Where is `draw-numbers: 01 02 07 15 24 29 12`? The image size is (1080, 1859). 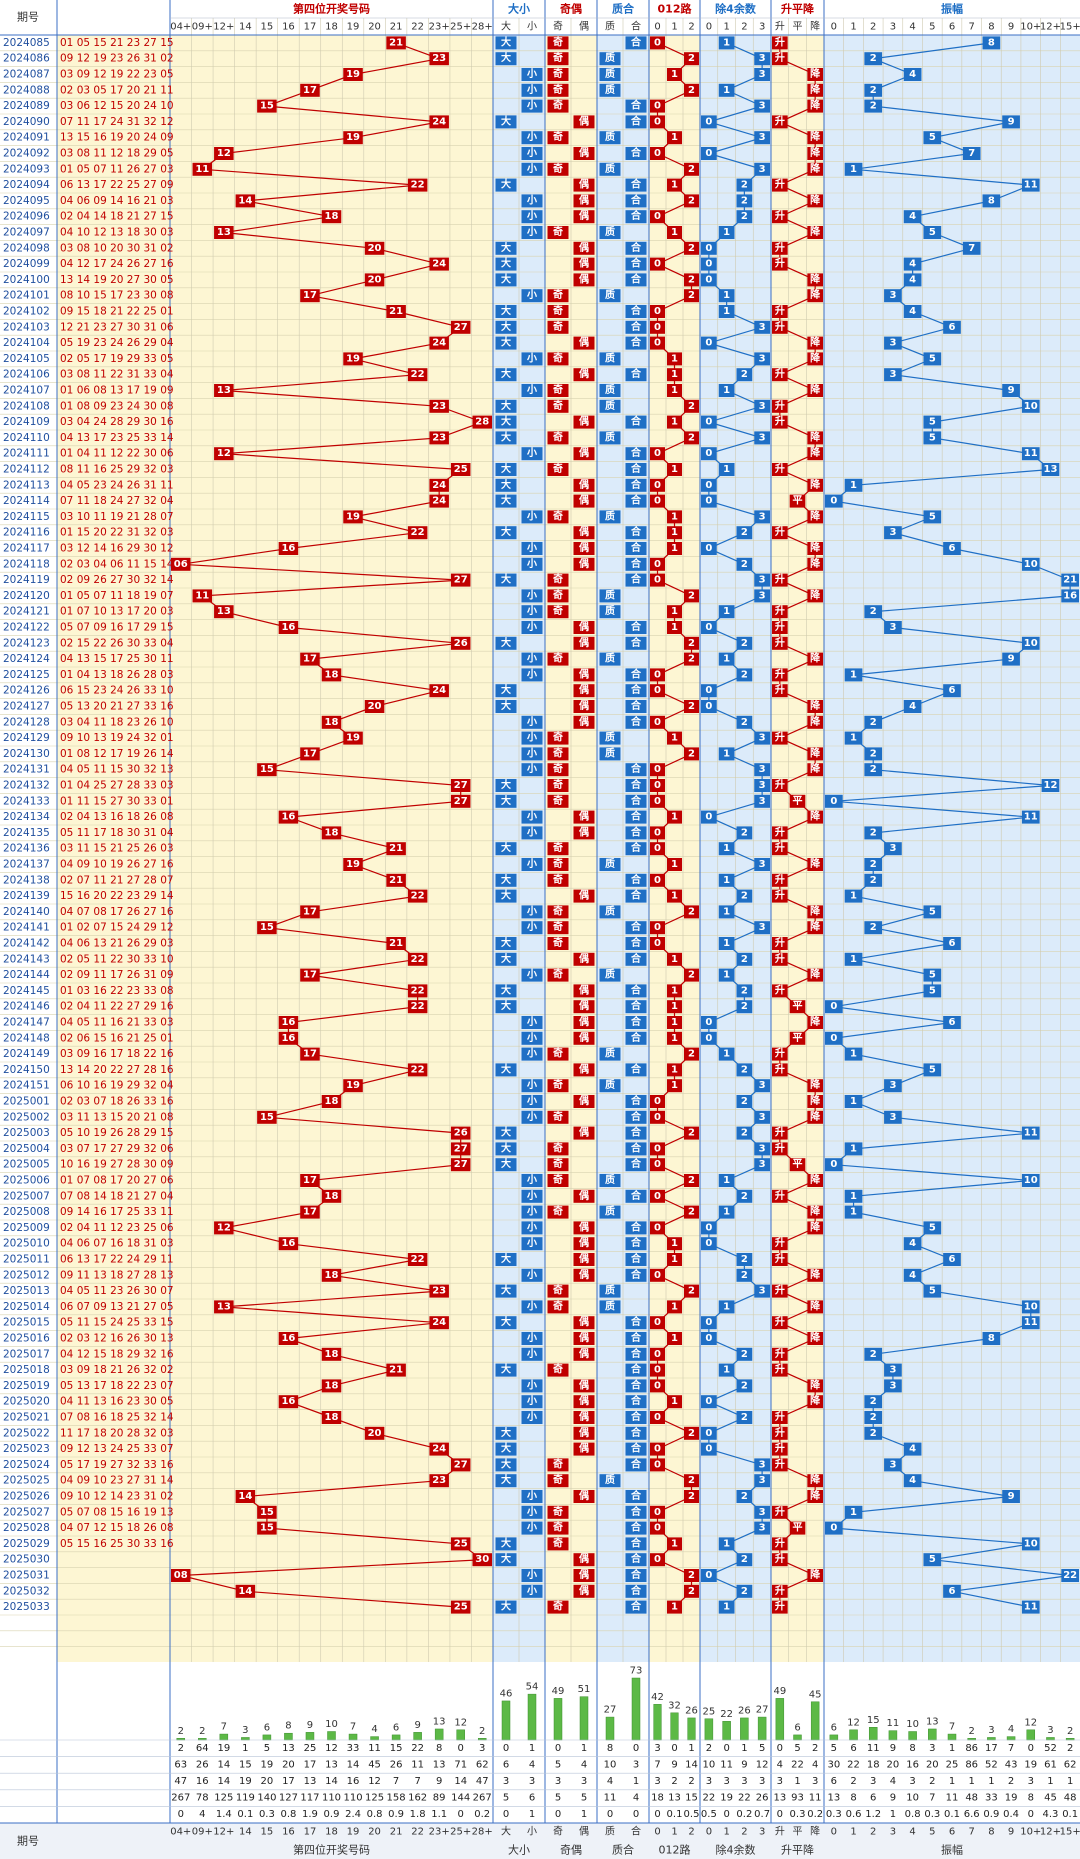 draw-numbers: 01 02 07 15 24 29 12 is located at coordinates (117, 928).